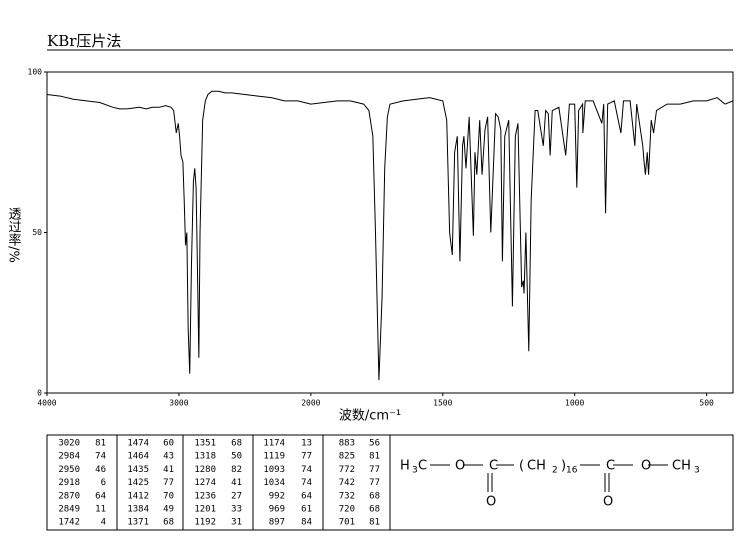 This screenshot has width=737, height=539. What do you see at coordinates (374, 444) in the screenshot?
I see `transmittance: 56` at bounding box center [374, 444].